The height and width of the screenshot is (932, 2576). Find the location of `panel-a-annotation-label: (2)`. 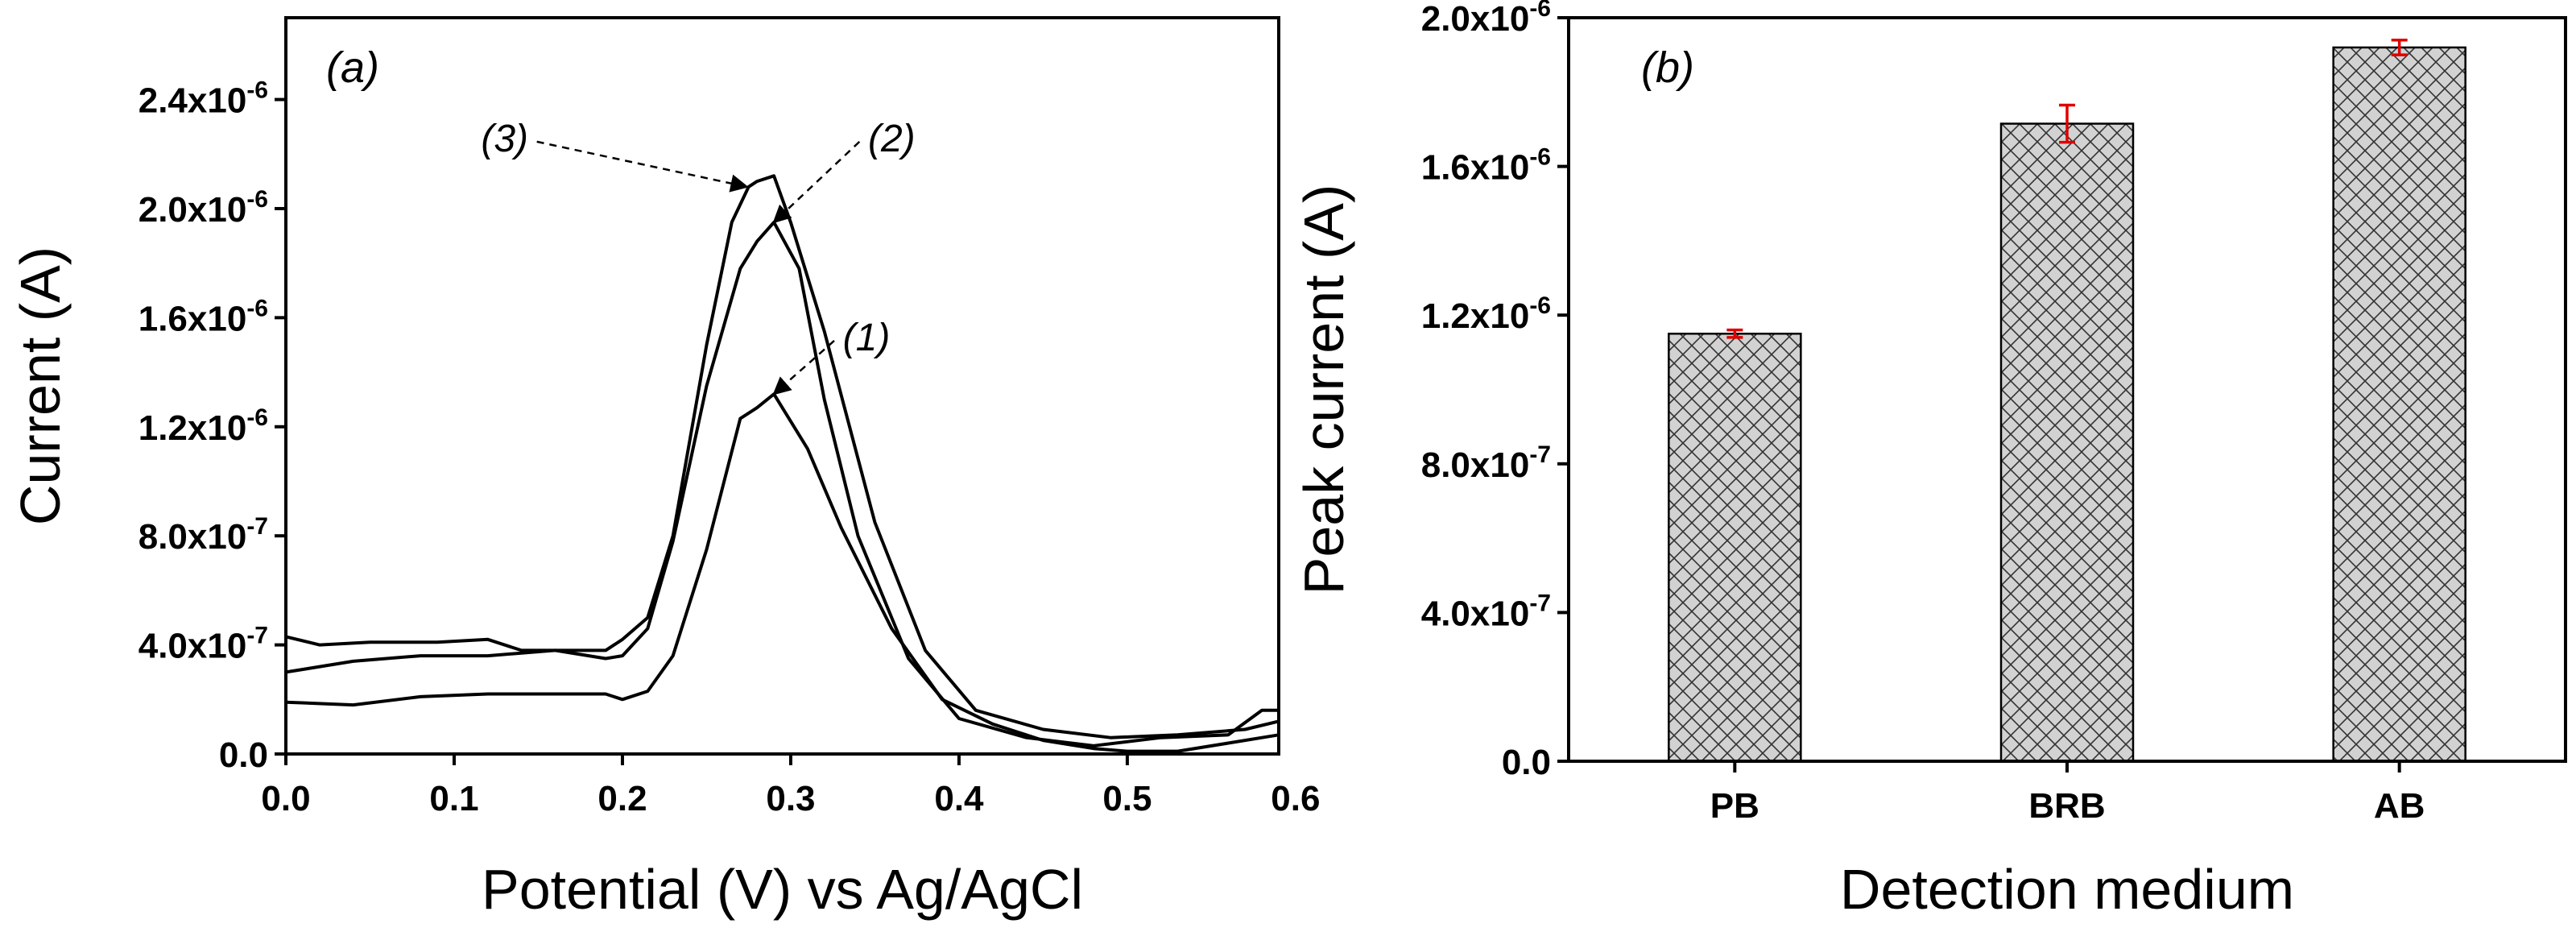

panel-a-annotation-label: (2) is located at coordinates (892, 139).